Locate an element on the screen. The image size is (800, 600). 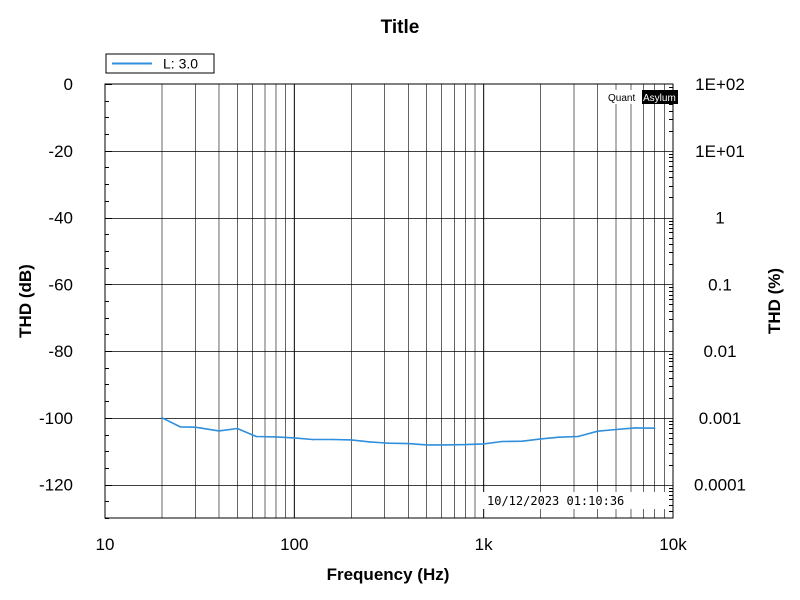
legend: L: 3.0 is located at coordinates (160, 63).